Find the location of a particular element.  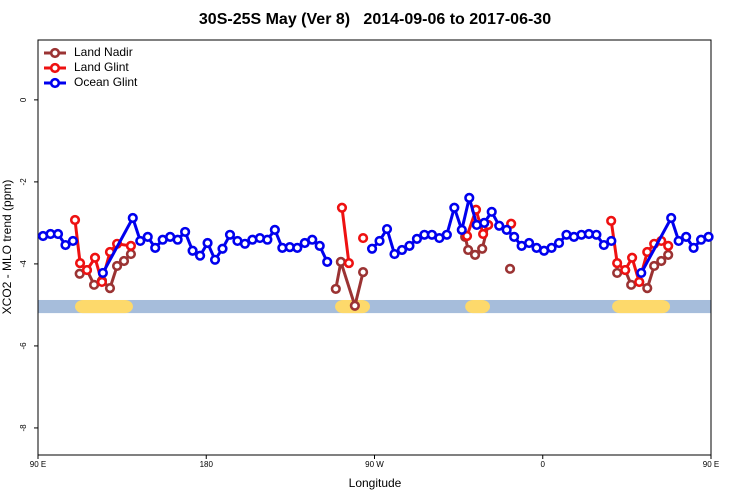

y-tick-label: -6 is located at coordinates (23, 346).